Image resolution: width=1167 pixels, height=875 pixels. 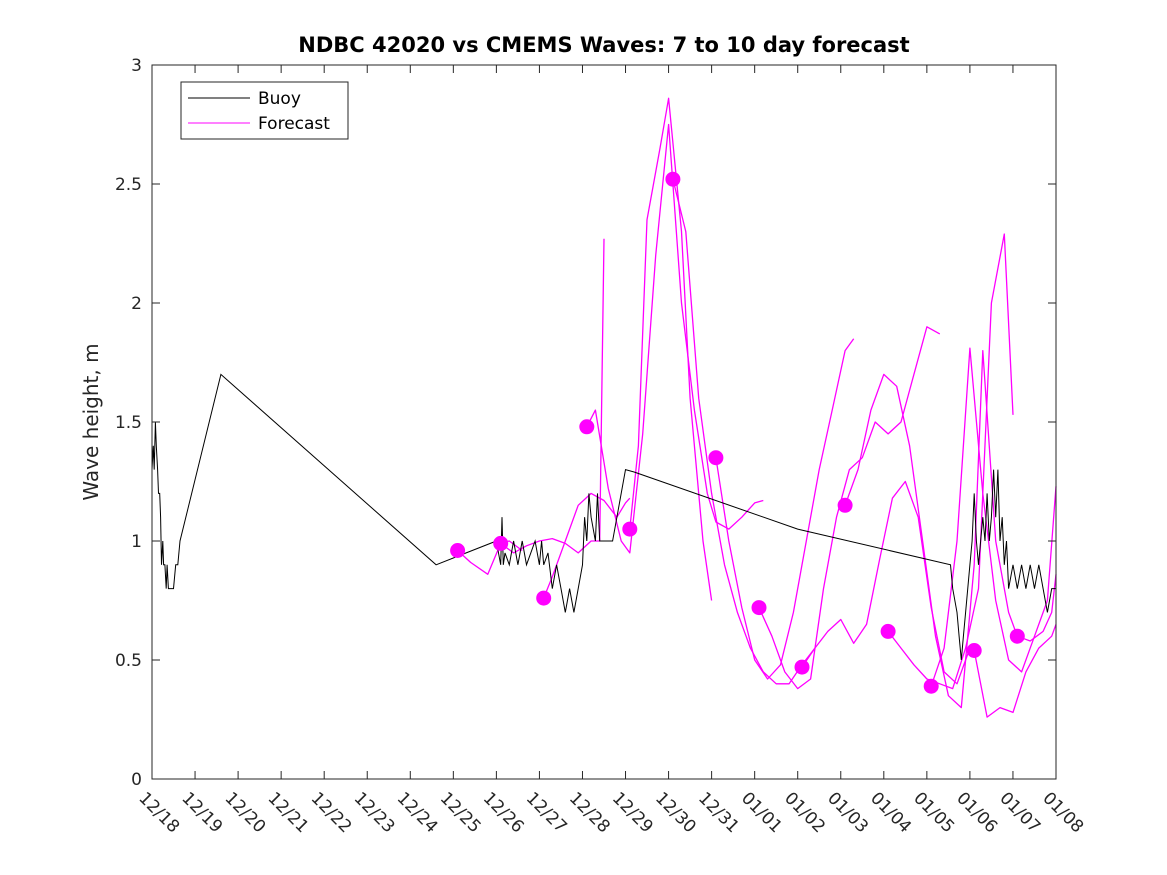 What do you see at coordinates (632, 812) in the screenshot?
I see `x-tick-label: 12/29` at bounding box center [632, 812].